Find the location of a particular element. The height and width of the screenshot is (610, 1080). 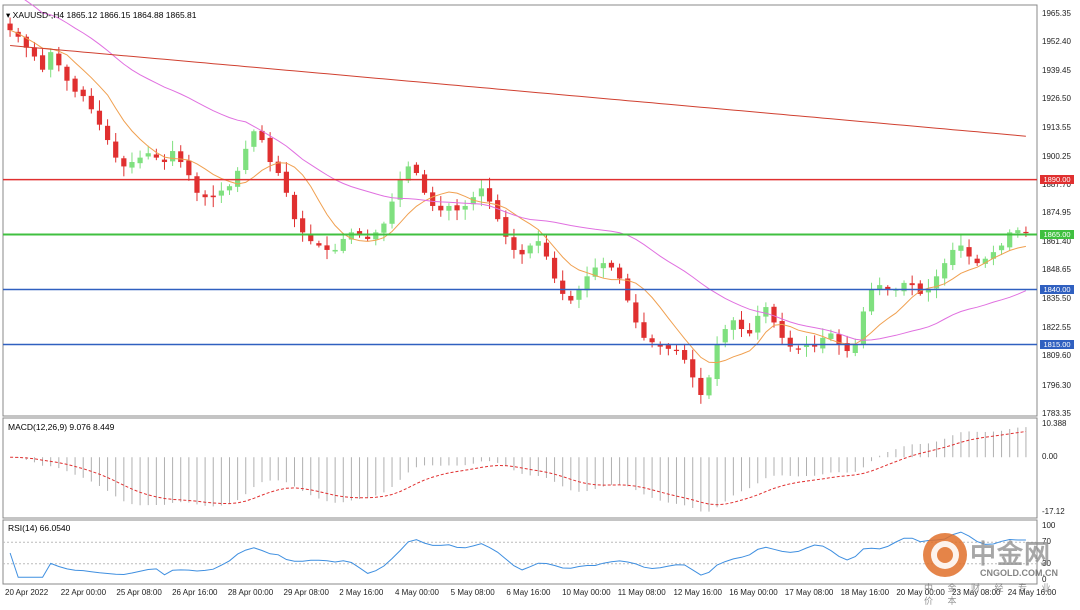

price-y-tick: 1783.35 is located at coordinates (1056, 413).